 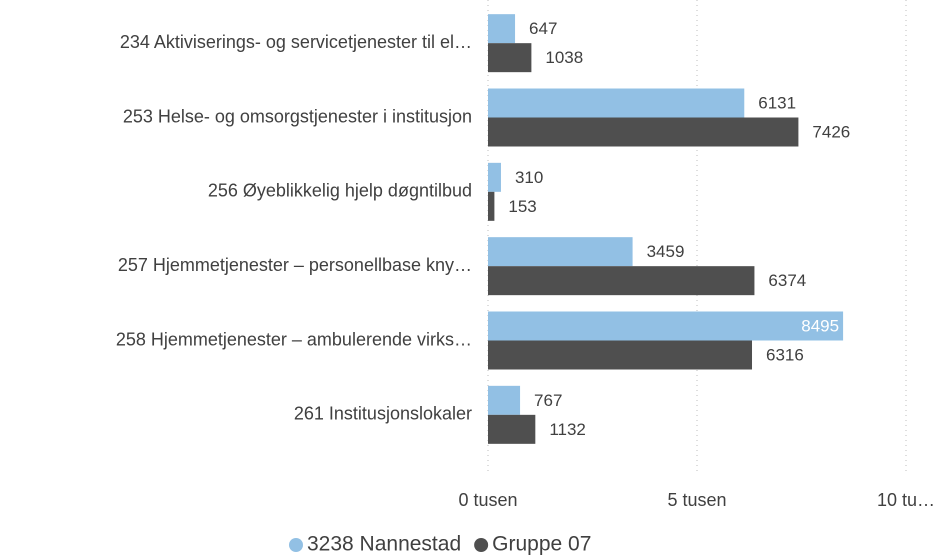 I want to click on legend-label: 3238 Nannestad, so click(x=384, y=544).